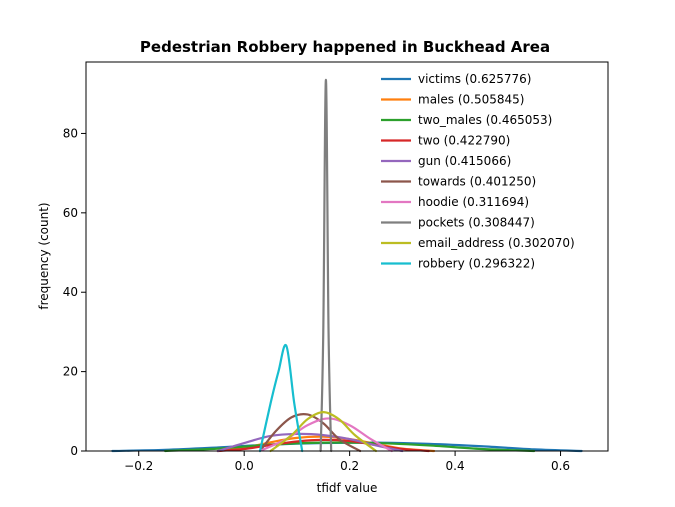  What do you see at coordinates (70, 292) in the screenshot?
I see `y-tick-label: 40` at bounding box center [70, 292].